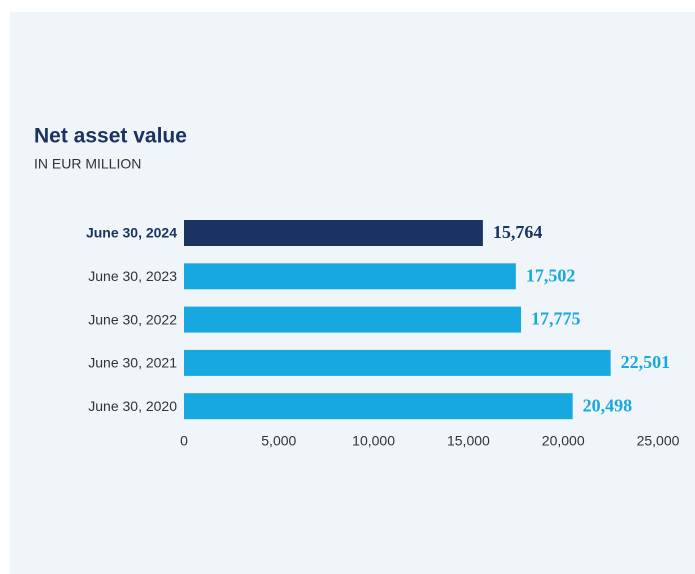 The image size is (695, 574). I want to click on y-tick-label: June 30, 2021, so click(132, 363).